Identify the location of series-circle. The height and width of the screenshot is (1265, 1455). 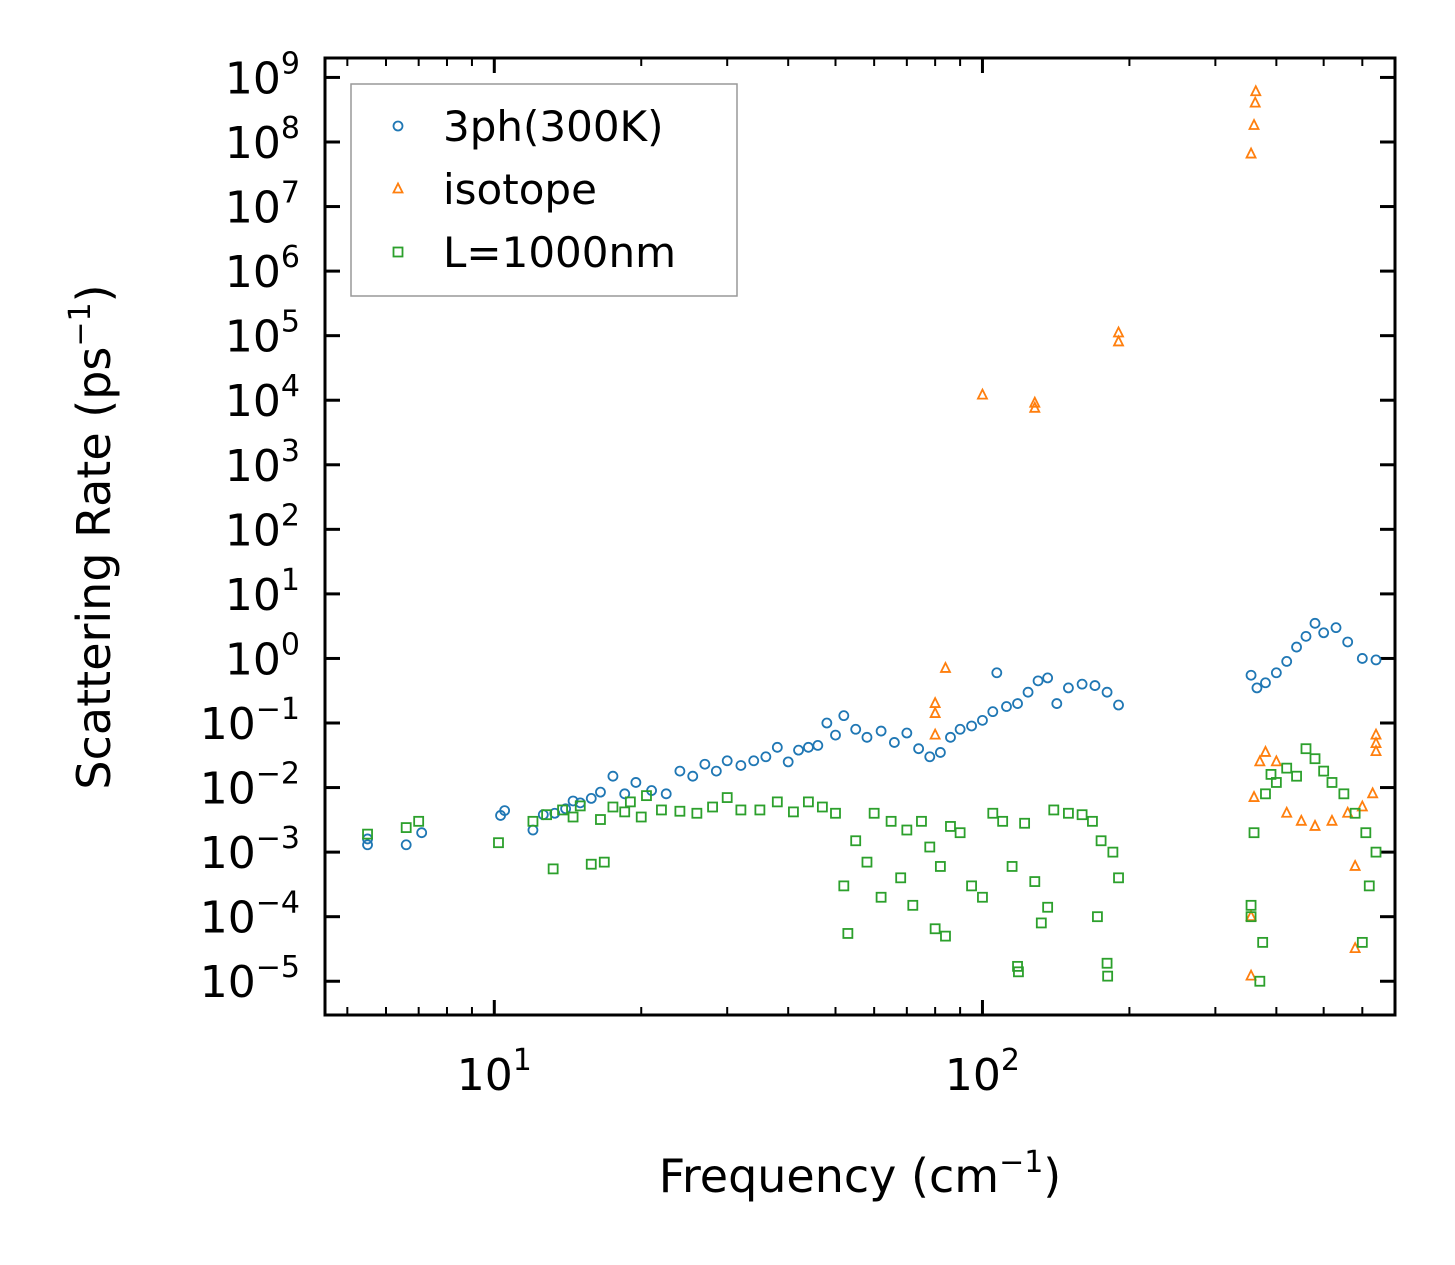
(872, 734).